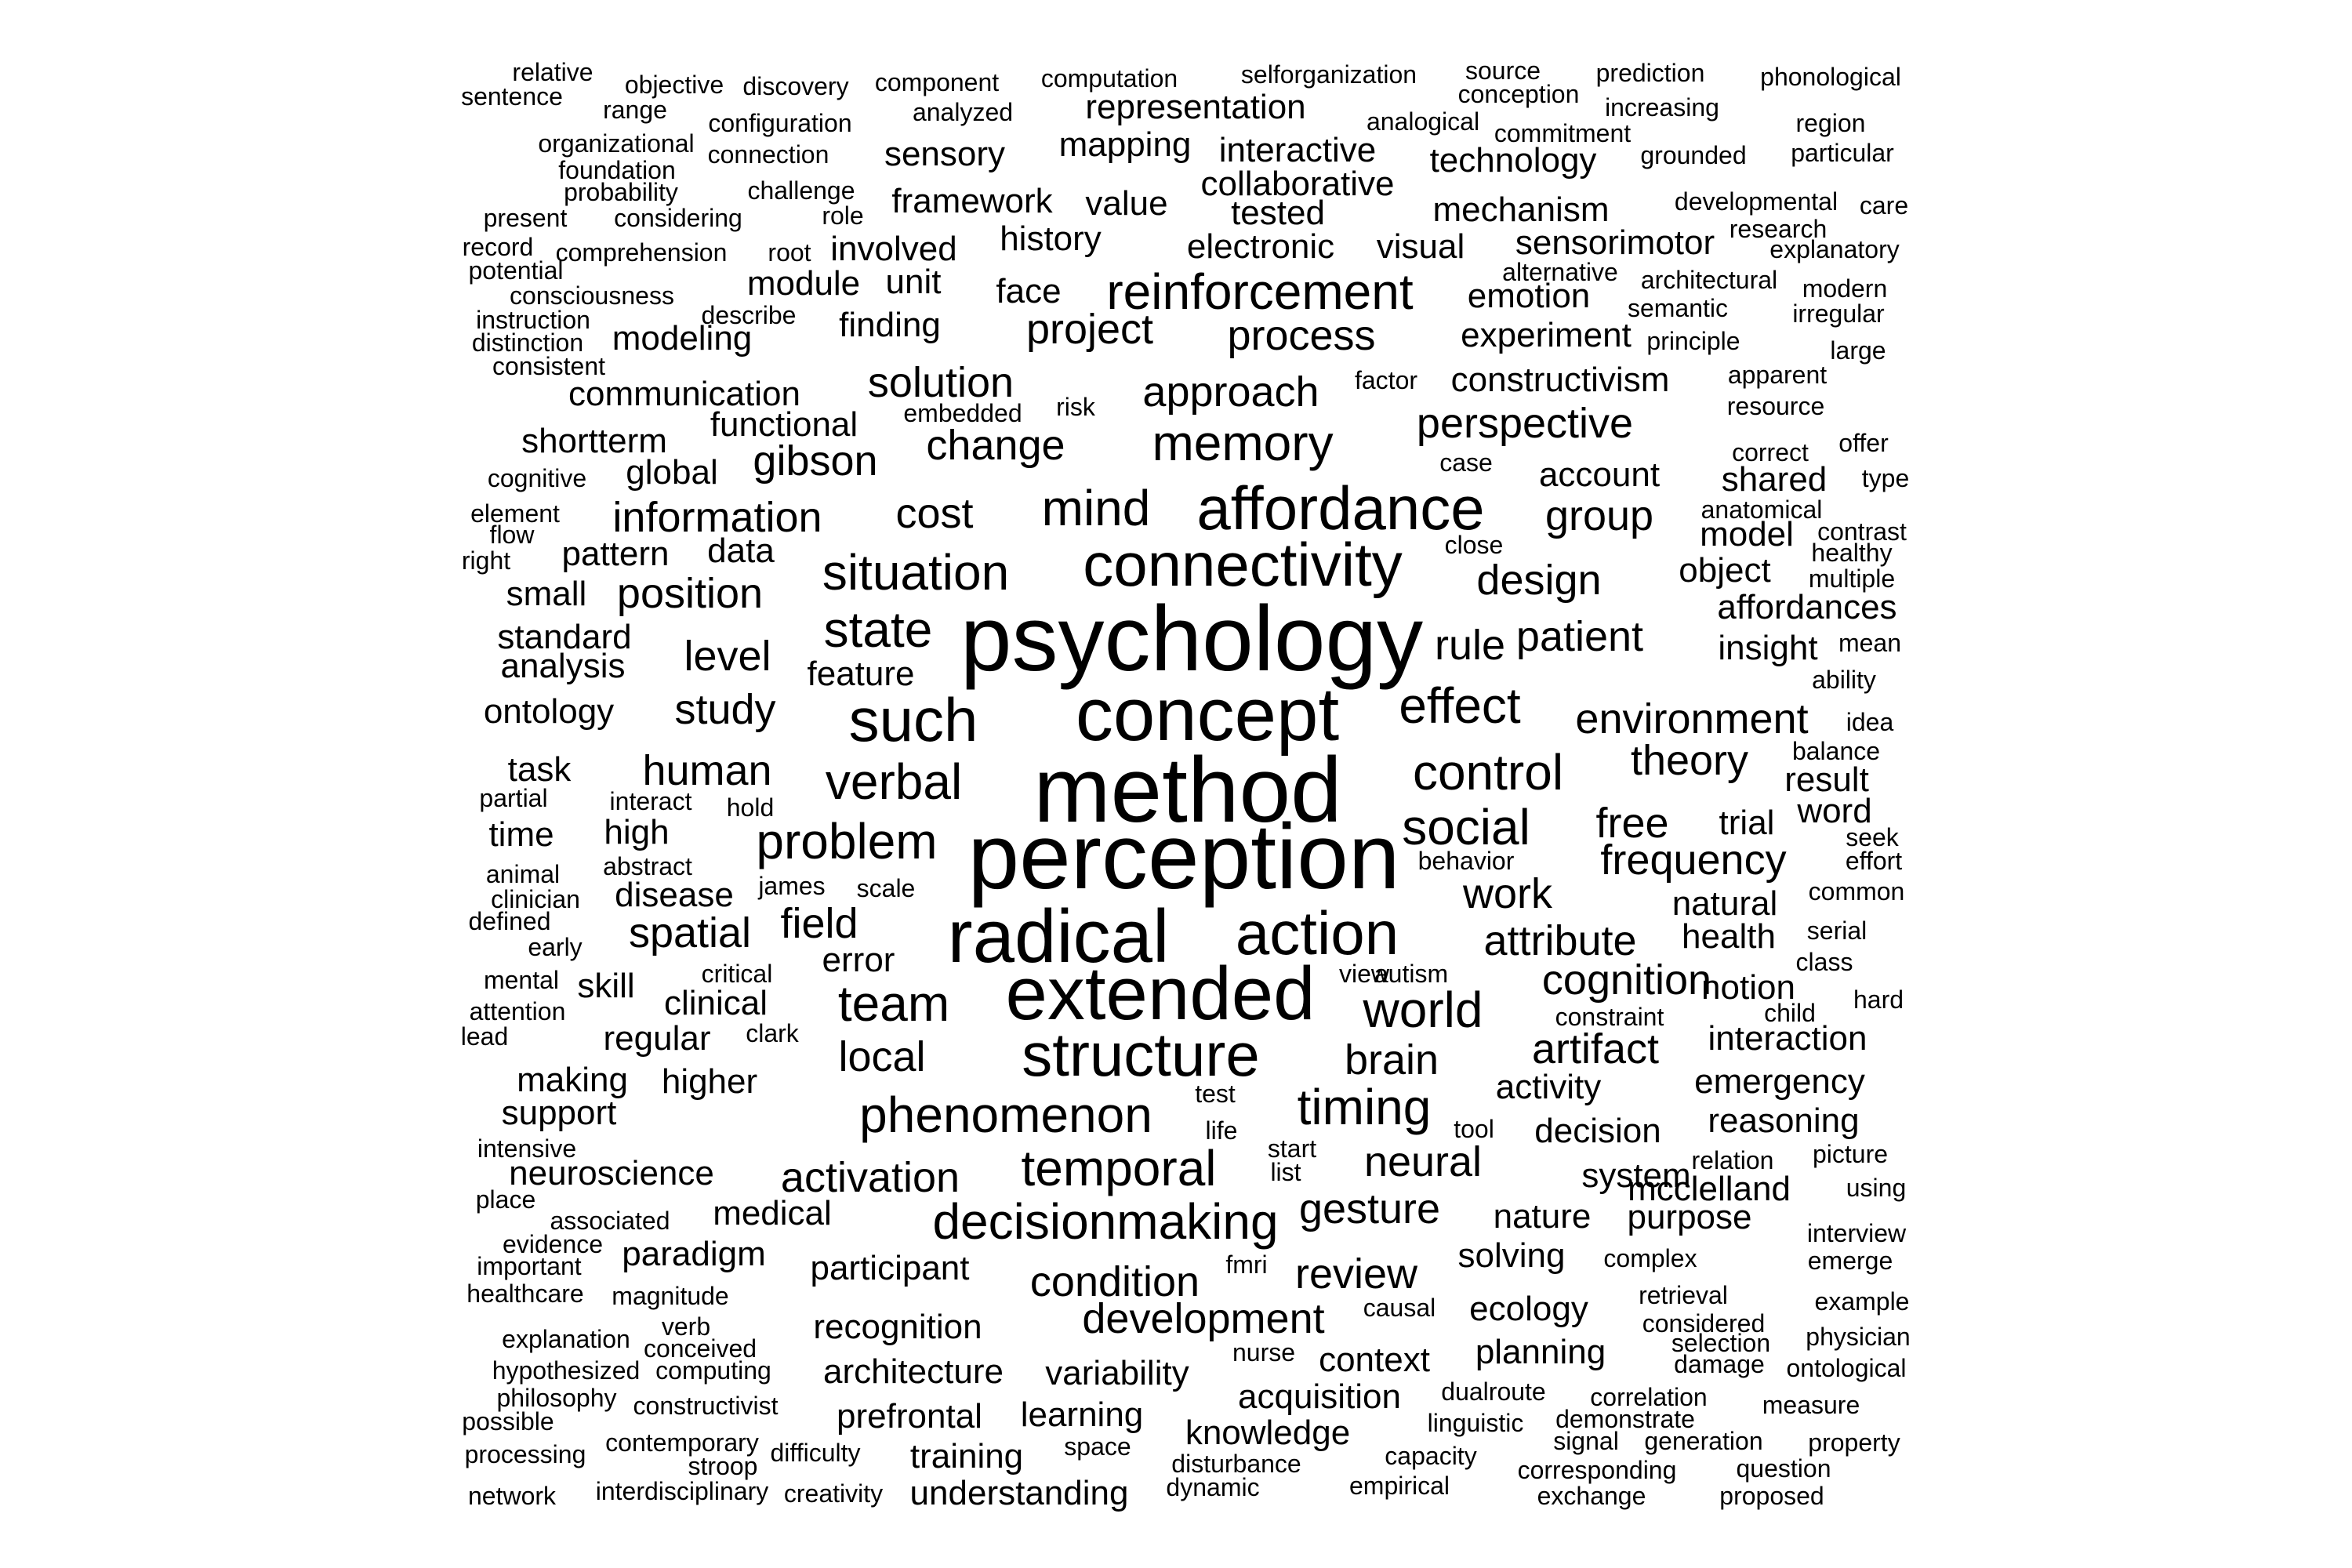  I want to click on cloud-word-activity: activity, so click(1548, 1087).